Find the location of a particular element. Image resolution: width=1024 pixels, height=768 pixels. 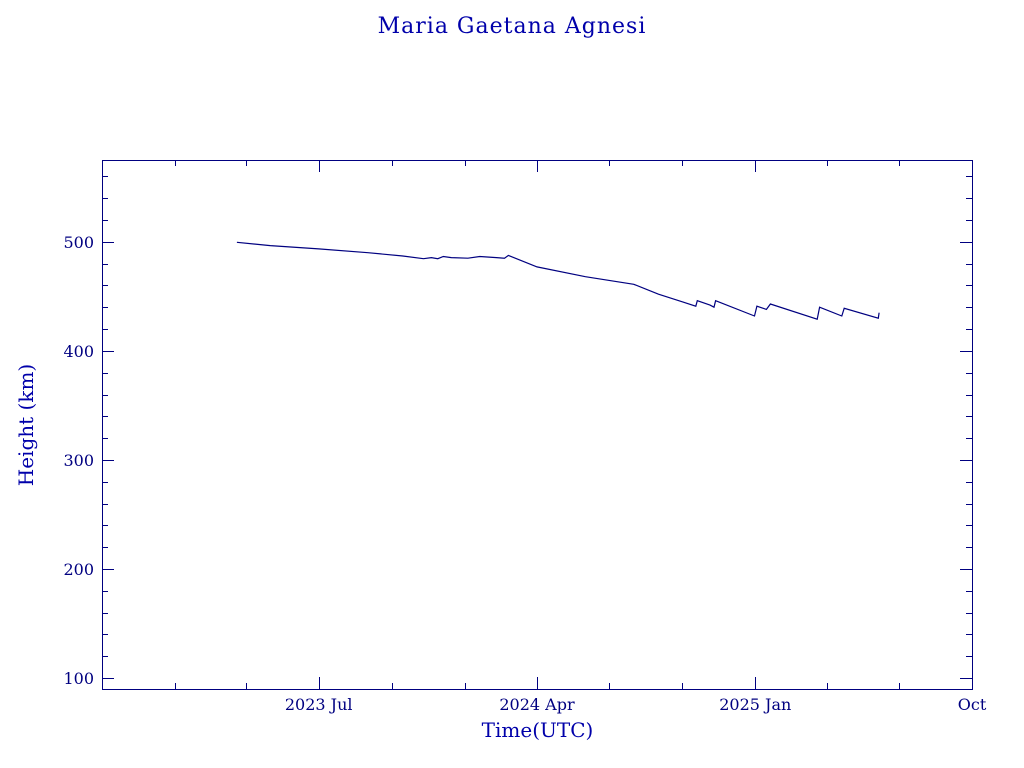

x-axis-label: Time(UTC) is located at coordinates (537, 730).